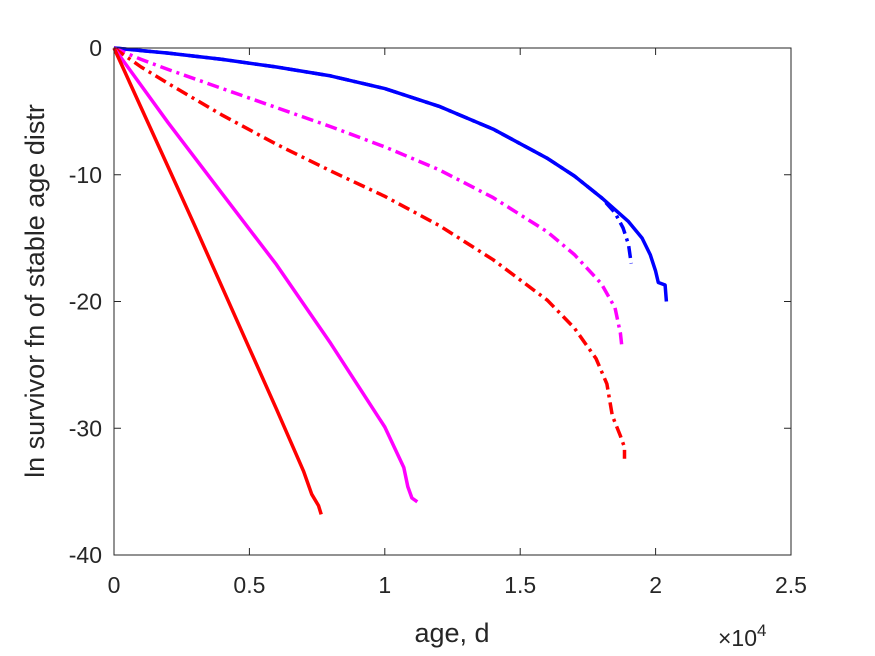 The image size is (875, 656). I want to click on x-axis-multiplier: ×10⁴, so click(742, 636).